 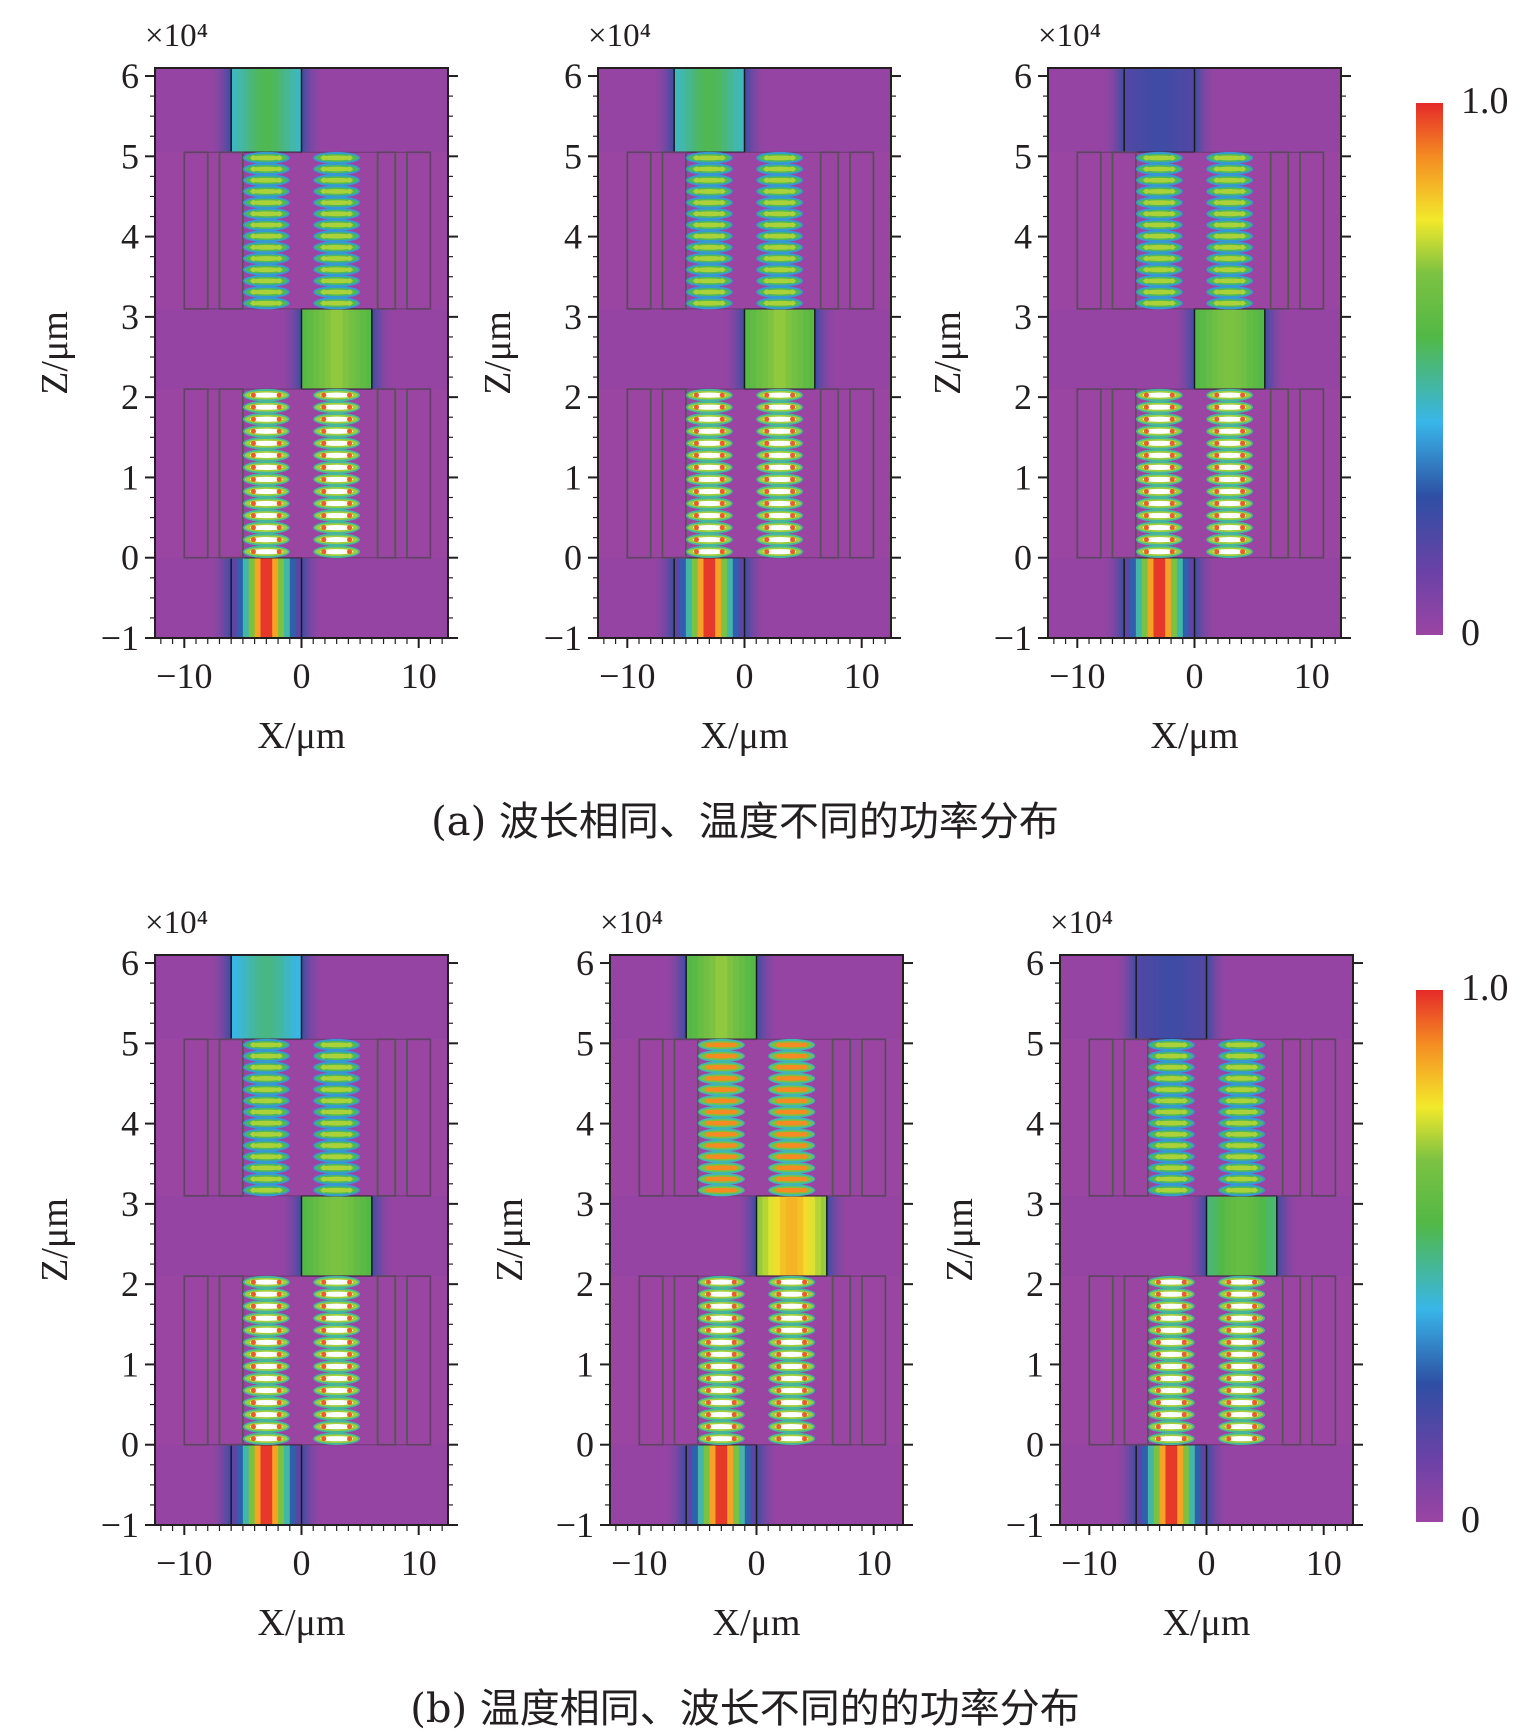 I want to click on input-glow-left, so click(x=1124, y=1484).